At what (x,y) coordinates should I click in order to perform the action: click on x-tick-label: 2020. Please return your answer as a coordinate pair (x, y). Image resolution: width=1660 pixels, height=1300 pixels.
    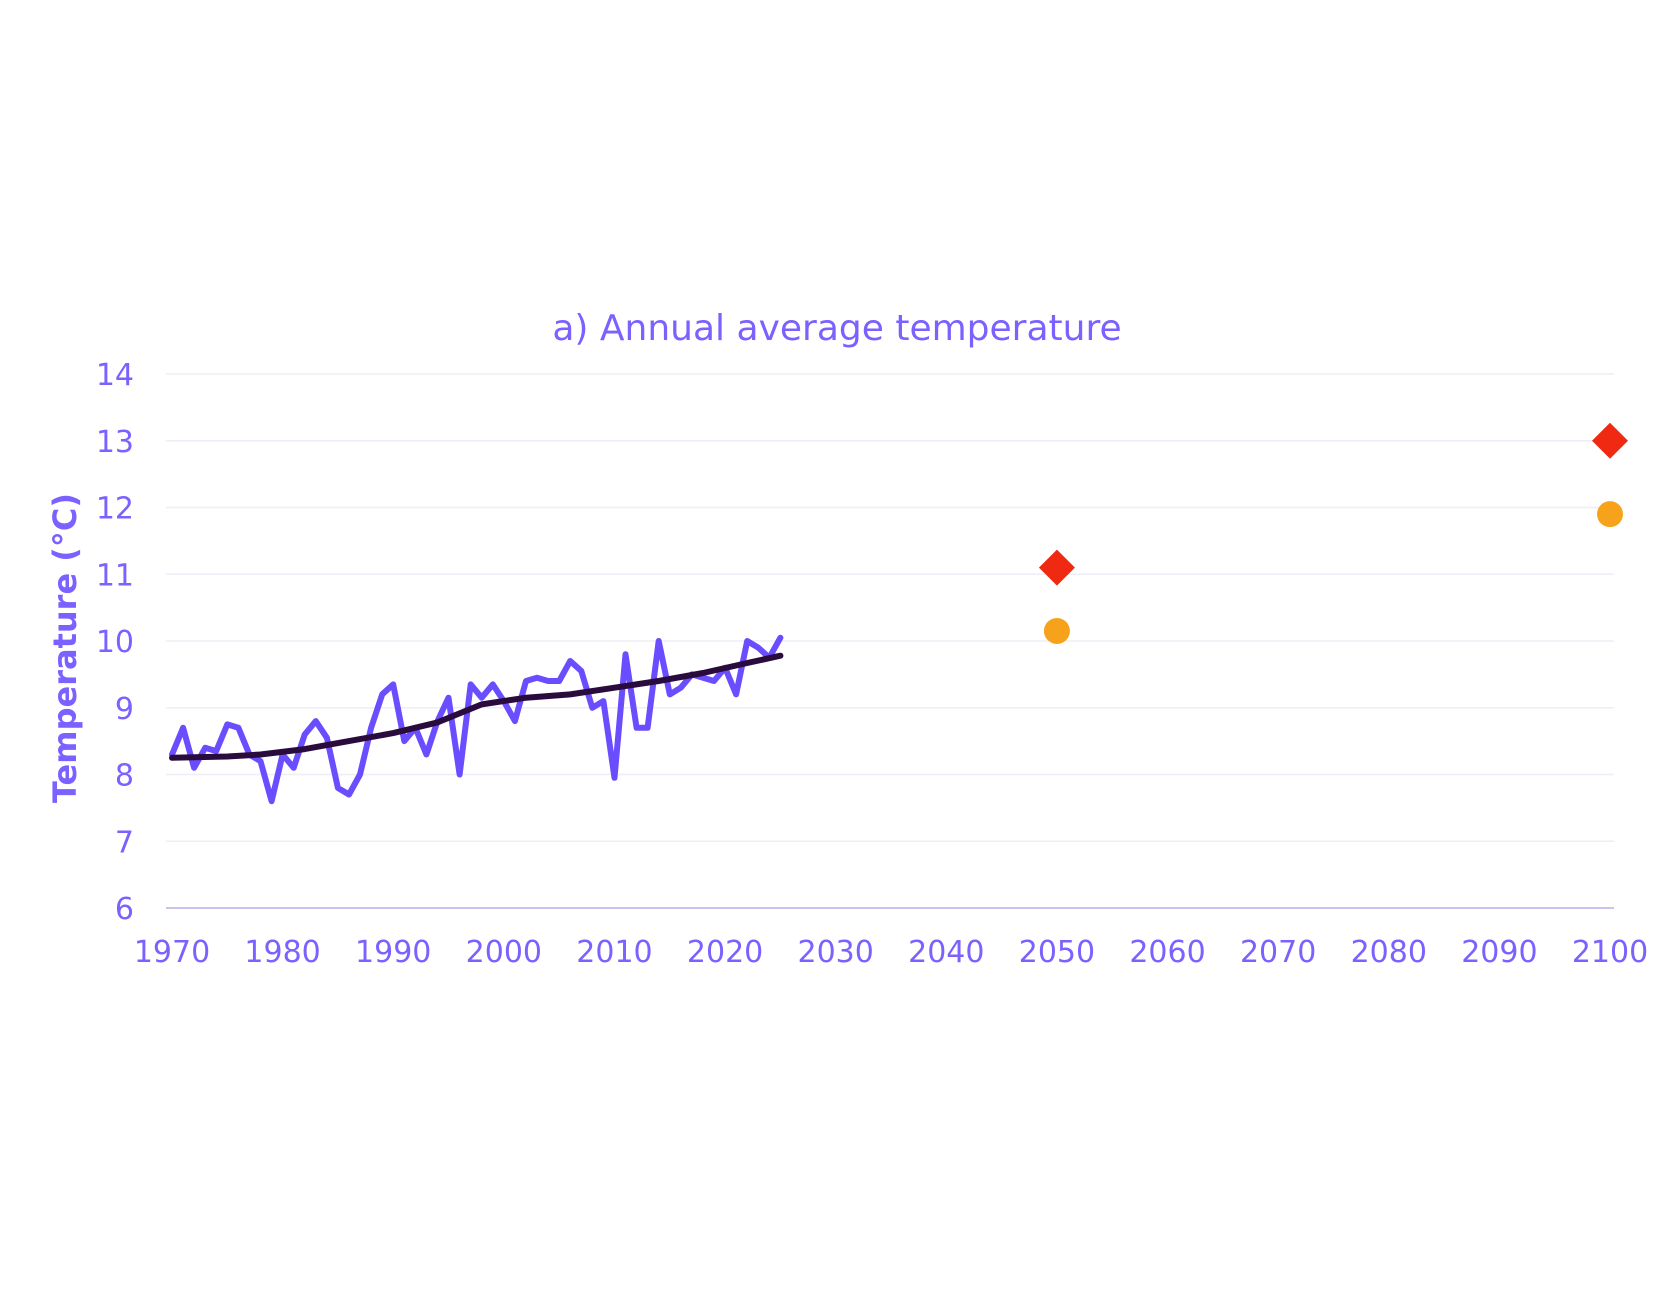
    Looking at the image, I should click on (725, 952).